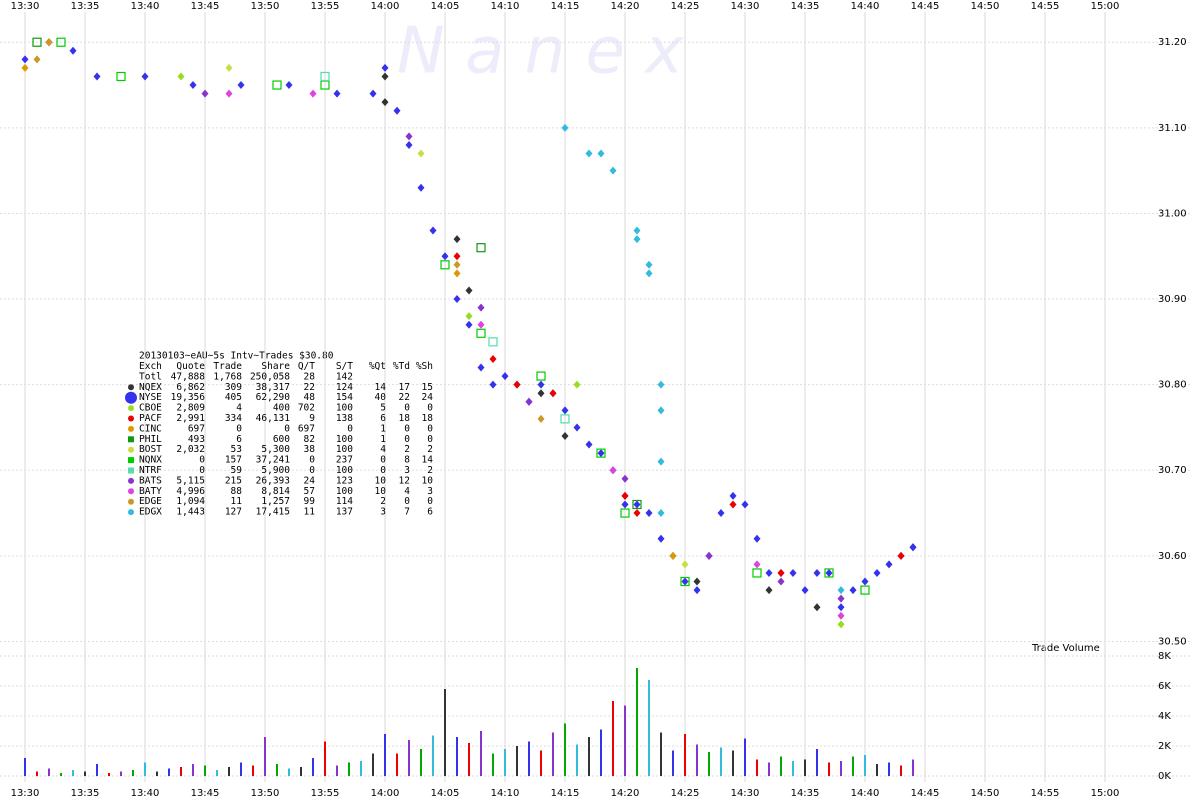 This screenshot has height=800, width=1200. I want to click on x-tick-label: 14:20, so click(625, 6).